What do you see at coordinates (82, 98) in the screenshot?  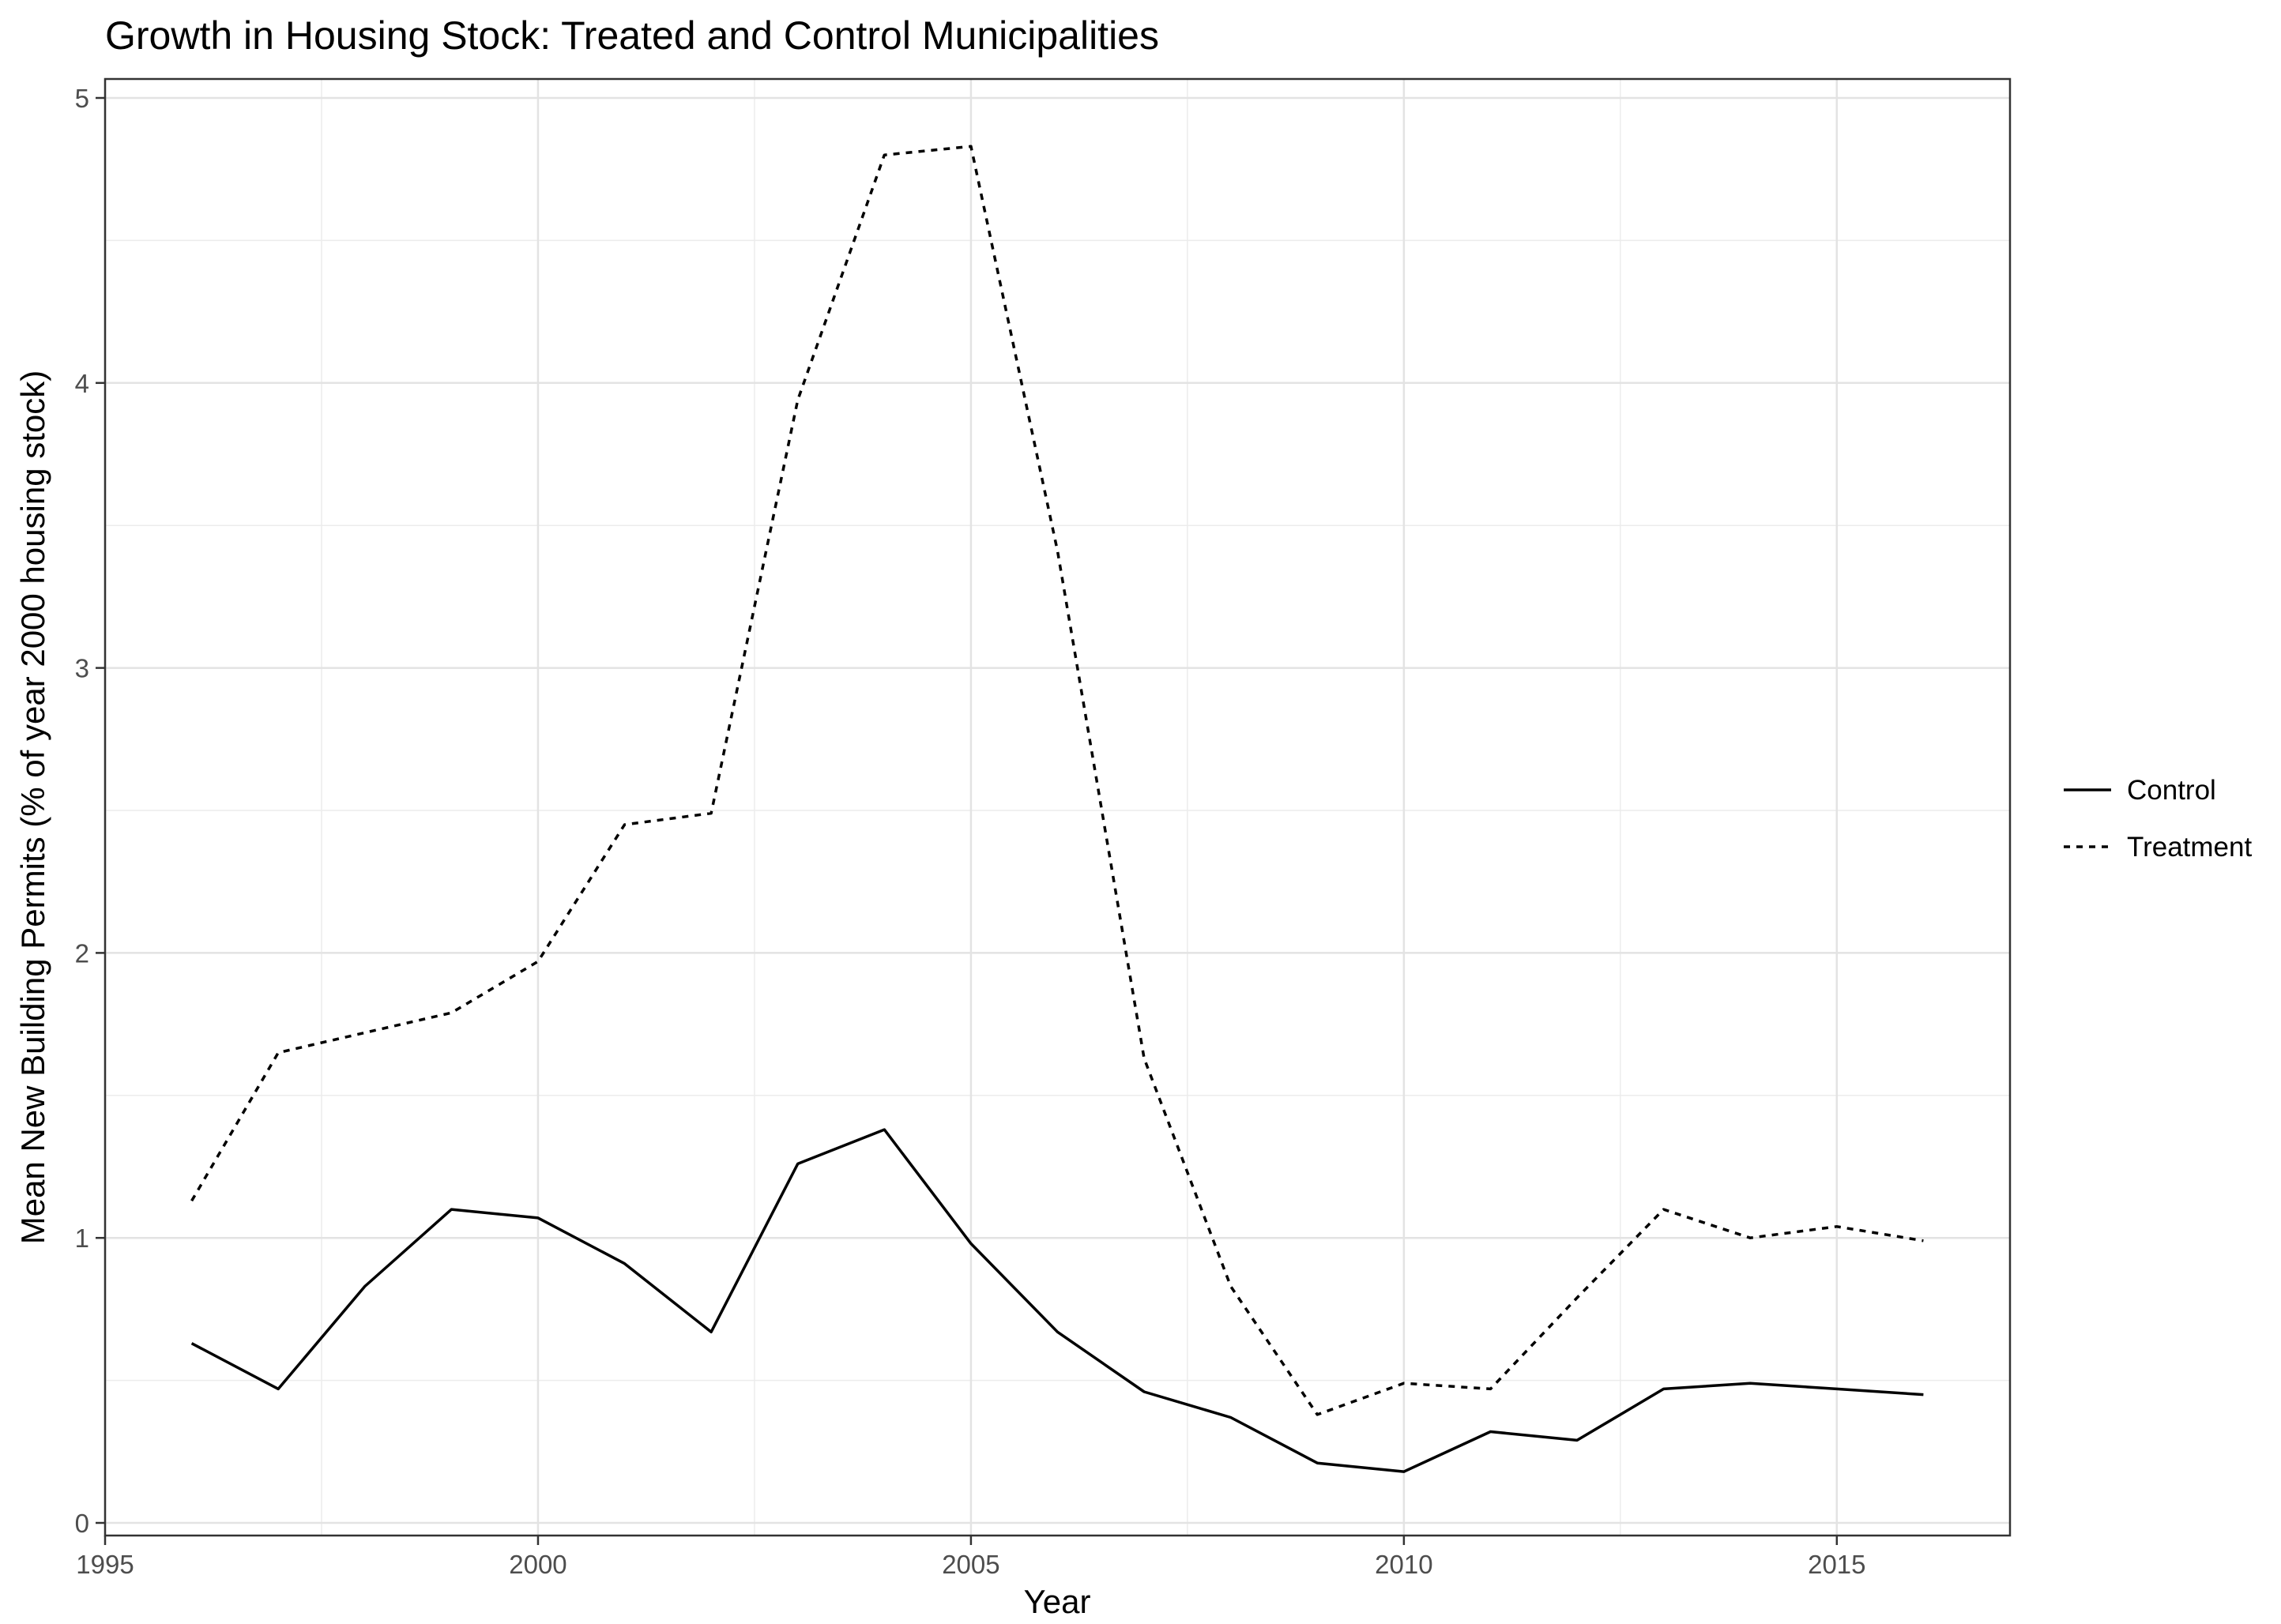 I see `y-tick-label: 5` at bounding box center [82, 98].